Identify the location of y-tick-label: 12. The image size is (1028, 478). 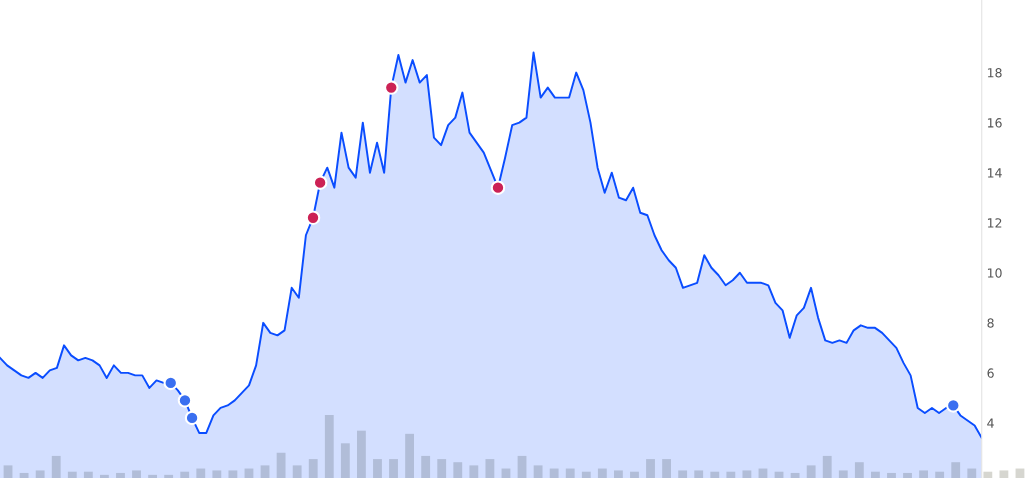
(994, 223).